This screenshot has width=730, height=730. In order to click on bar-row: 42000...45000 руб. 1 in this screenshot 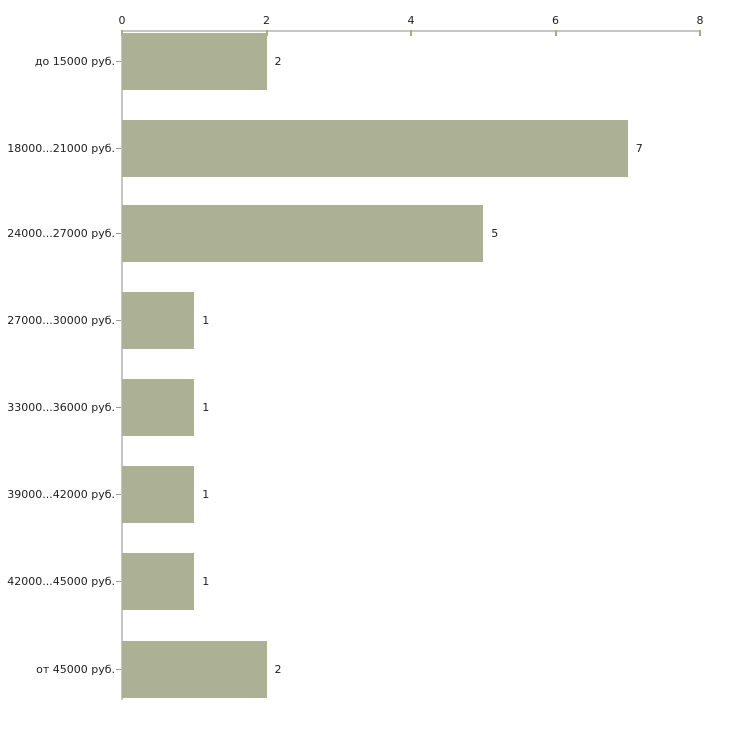, I will do `click(365, 581)`.